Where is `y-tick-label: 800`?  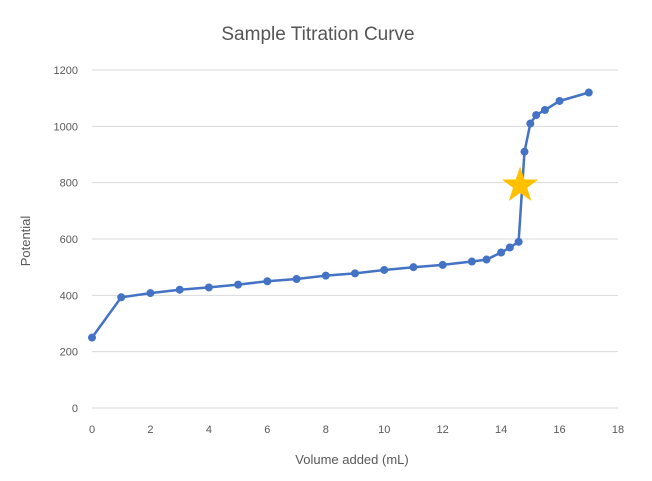 y-tick-label: 800 is located at coordinates (69, 184).